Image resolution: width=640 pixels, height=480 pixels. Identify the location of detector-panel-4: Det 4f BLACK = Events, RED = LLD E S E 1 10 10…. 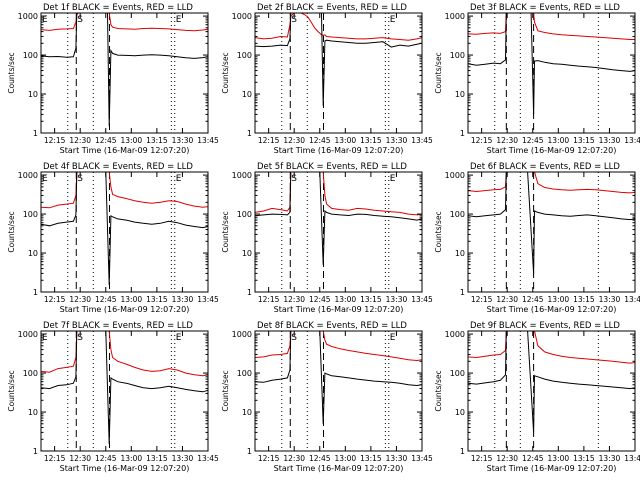
(113, 238).